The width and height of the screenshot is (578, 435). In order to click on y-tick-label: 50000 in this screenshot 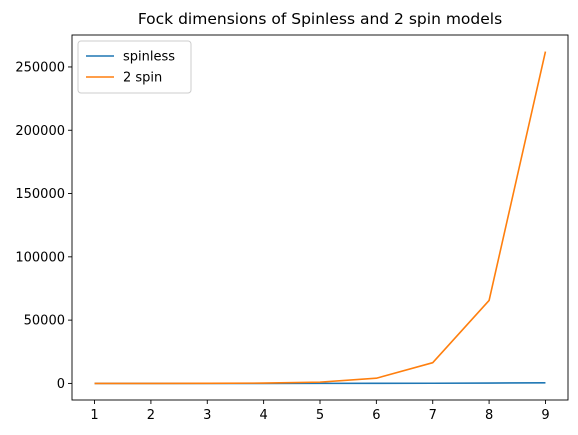, I will do `click(44, 321)`.